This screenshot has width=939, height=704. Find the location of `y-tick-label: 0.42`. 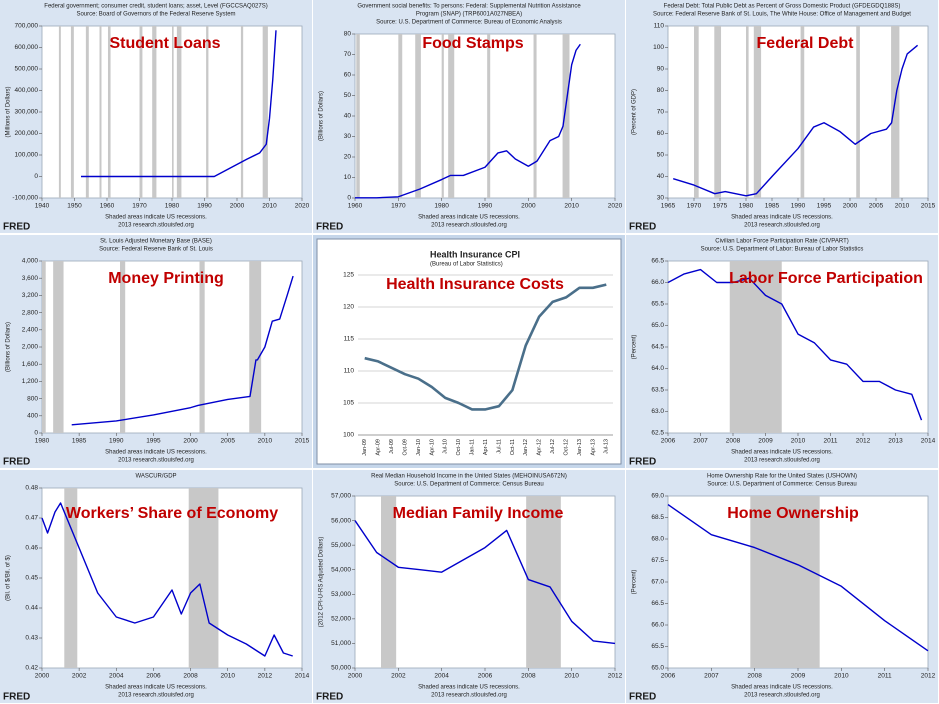

y-tick-label: 0.42 is located at coordinates (31, 668).